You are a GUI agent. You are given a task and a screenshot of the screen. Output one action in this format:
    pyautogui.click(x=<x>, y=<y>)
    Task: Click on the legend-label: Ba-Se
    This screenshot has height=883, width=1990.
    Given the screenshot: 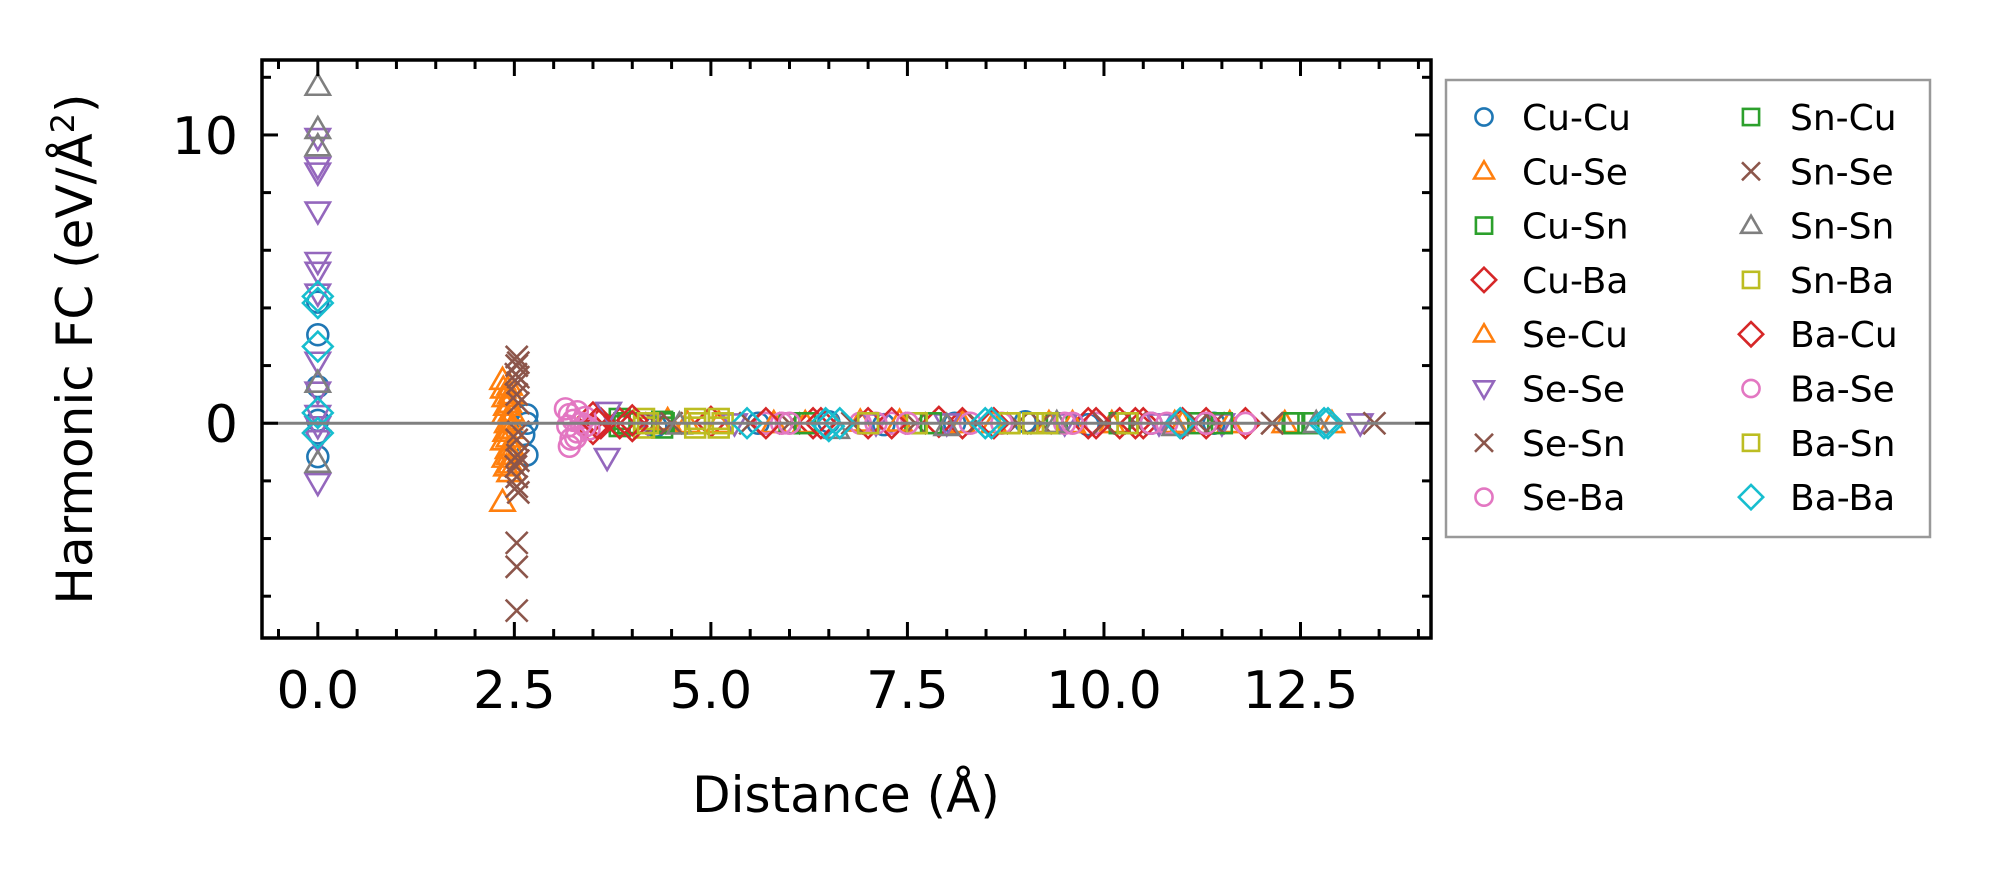 What is the action you would take?
    pyautogui.click(x=1842, y=390)
    